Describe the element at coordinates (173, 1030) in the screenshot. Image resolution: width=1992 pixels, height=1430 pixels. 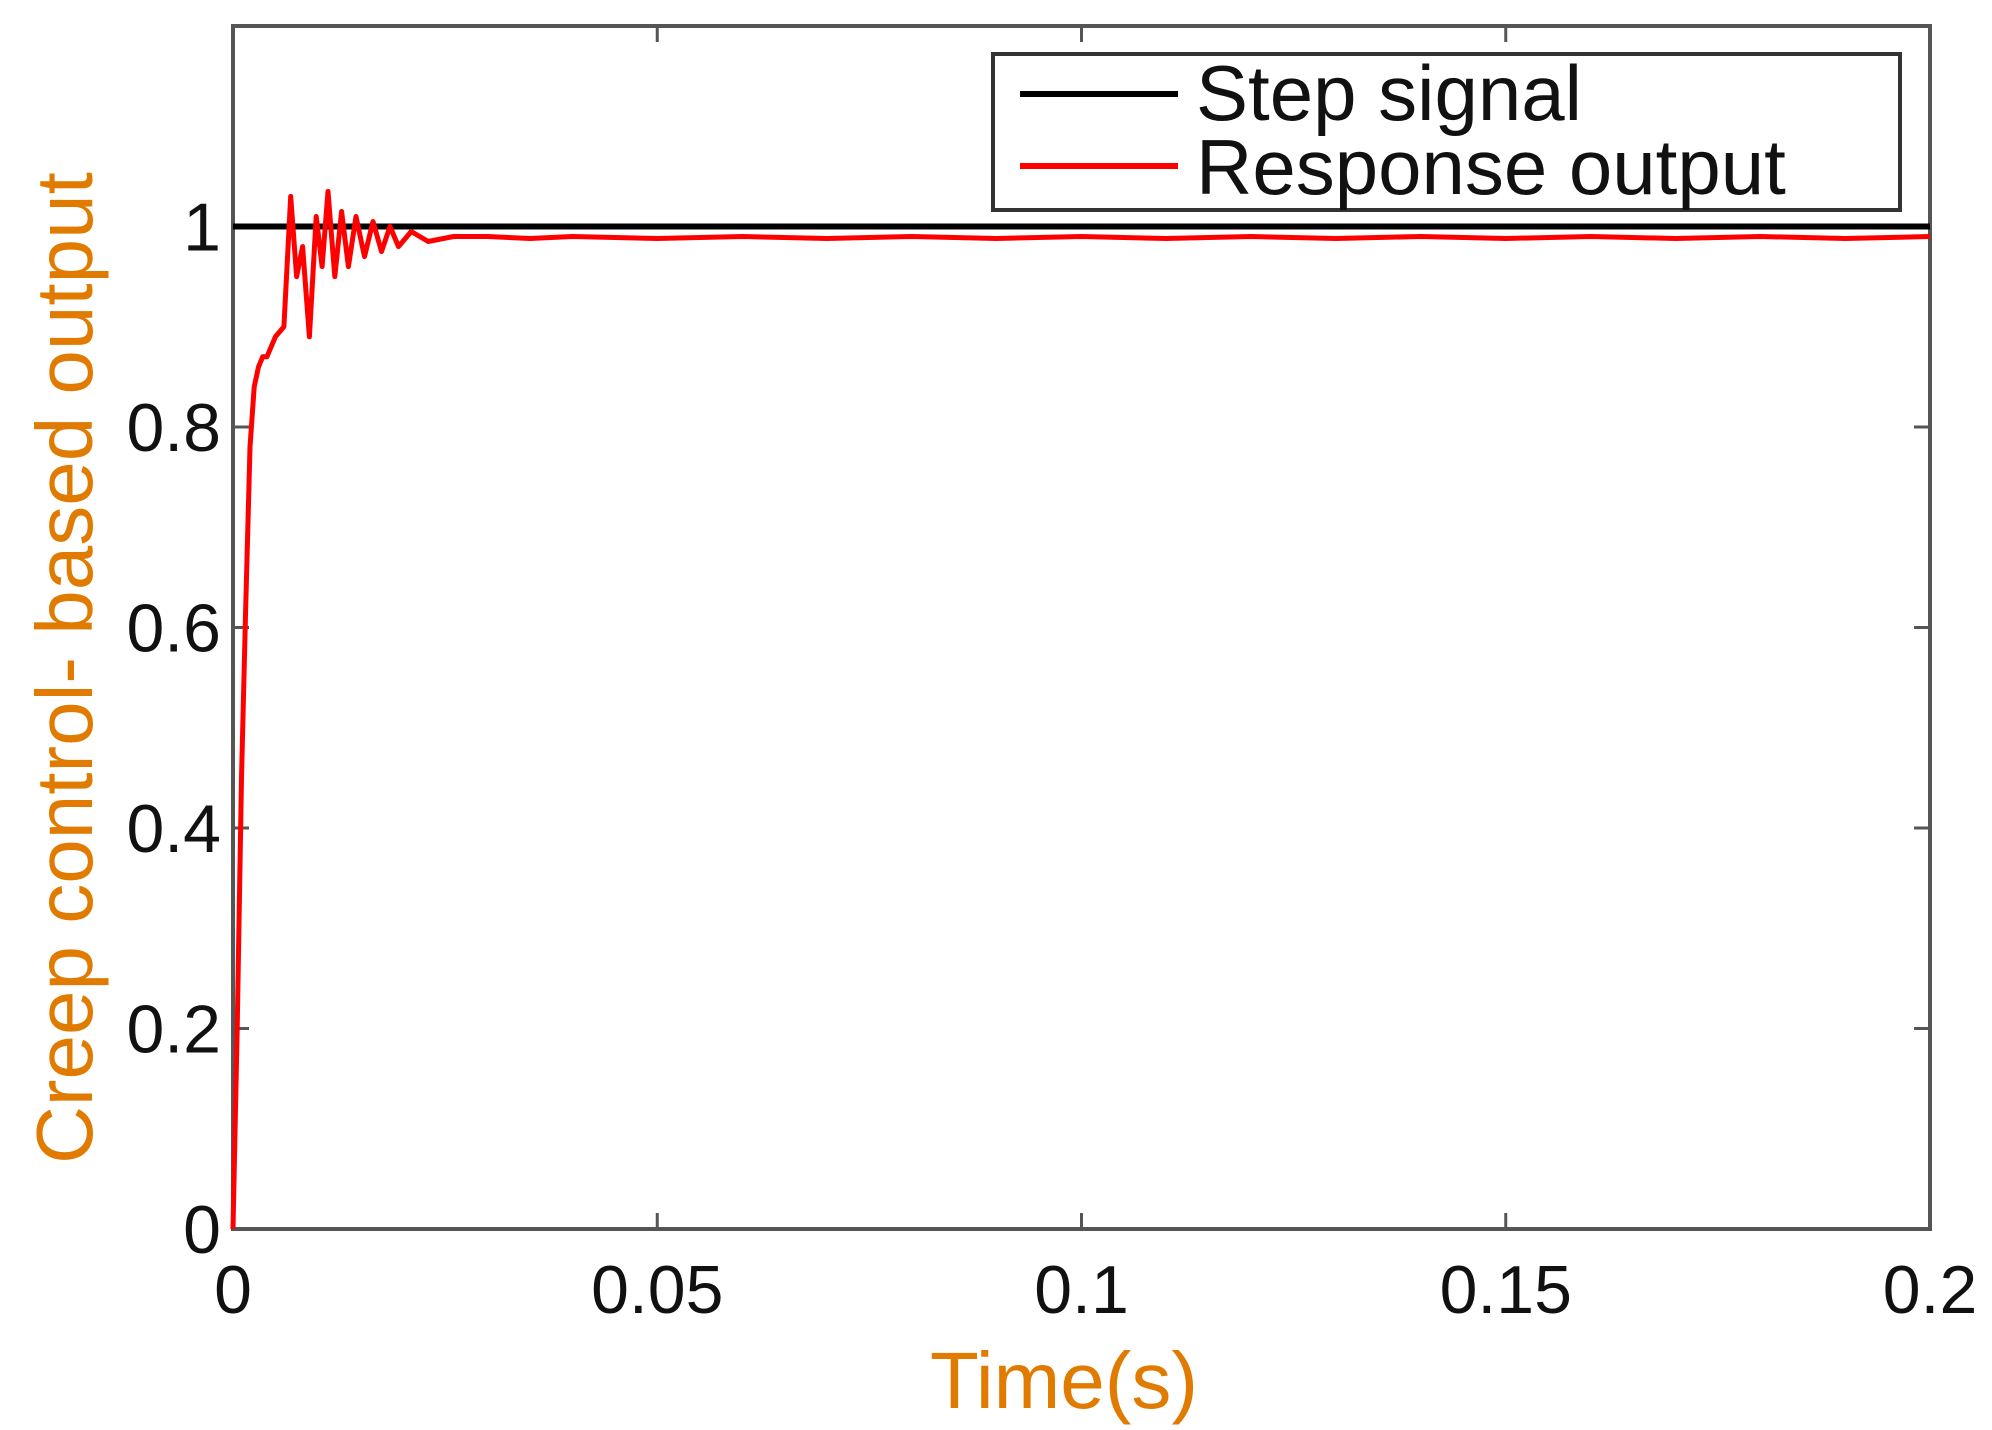
I see `y-tick-label: 0.2` at that location.